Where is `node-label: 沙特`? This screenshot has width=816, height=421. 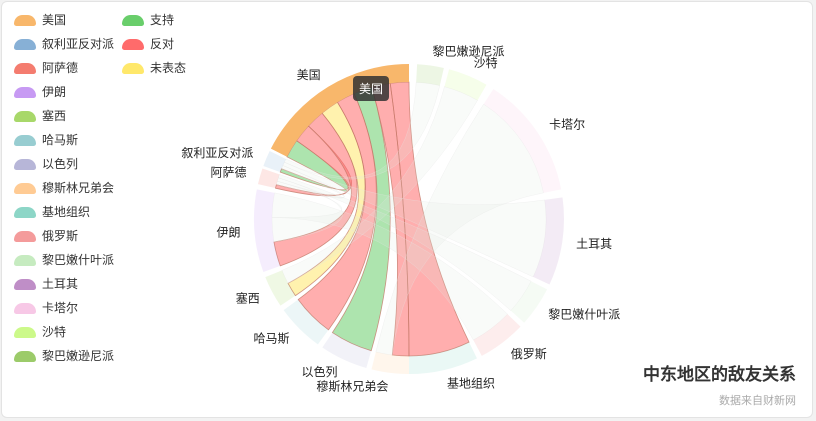 node-label: 沙特 is located at coordinates (486, 62).